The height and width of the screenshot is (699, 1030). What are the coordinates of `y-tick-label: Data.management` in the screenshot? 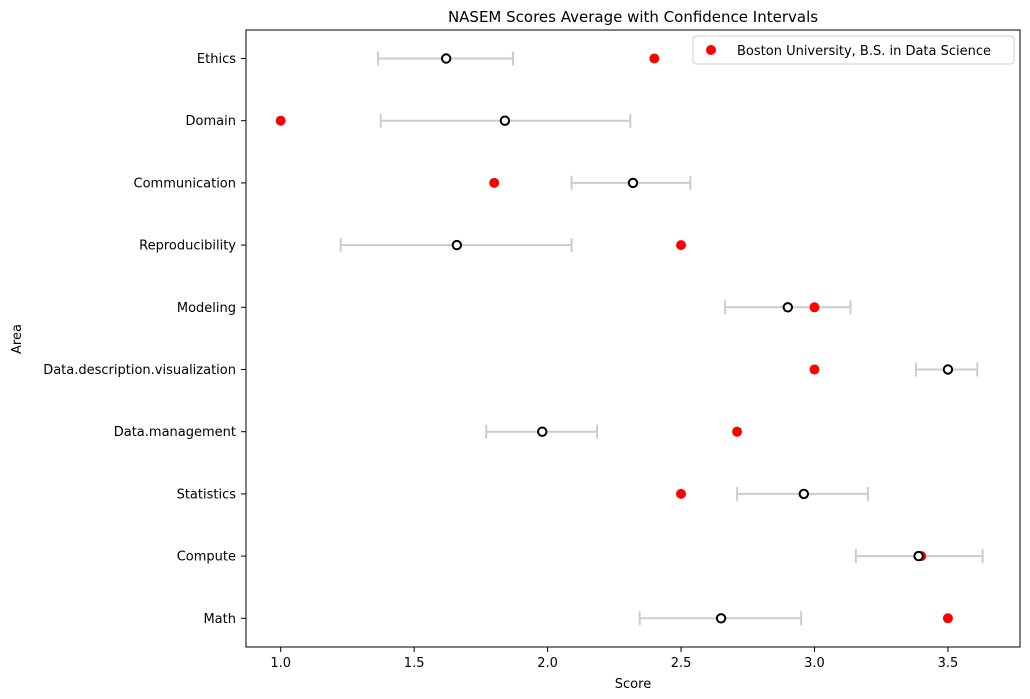 It's located at (175, 432).